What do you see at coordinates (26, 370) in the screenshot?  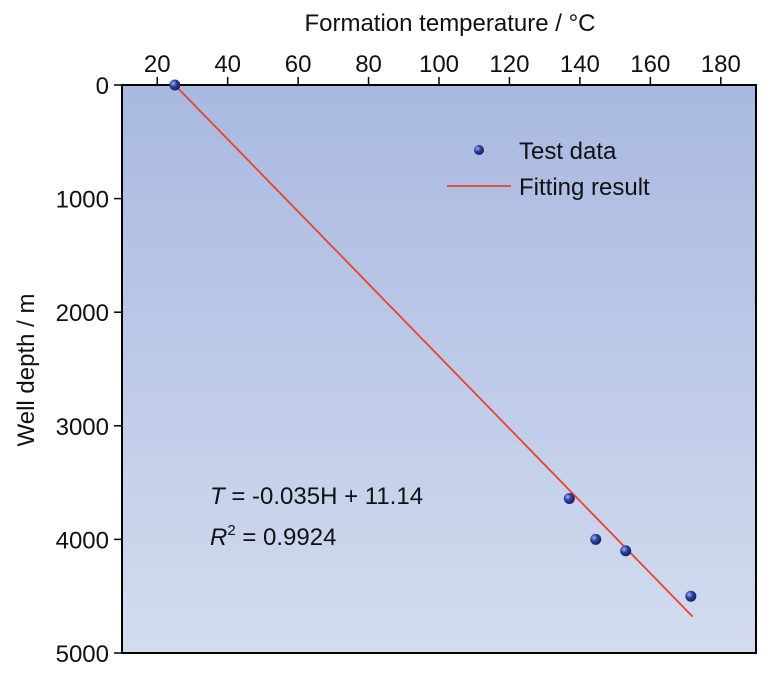 I see `y-axis-title: Well depth / m` at bounding box center [26, 370].